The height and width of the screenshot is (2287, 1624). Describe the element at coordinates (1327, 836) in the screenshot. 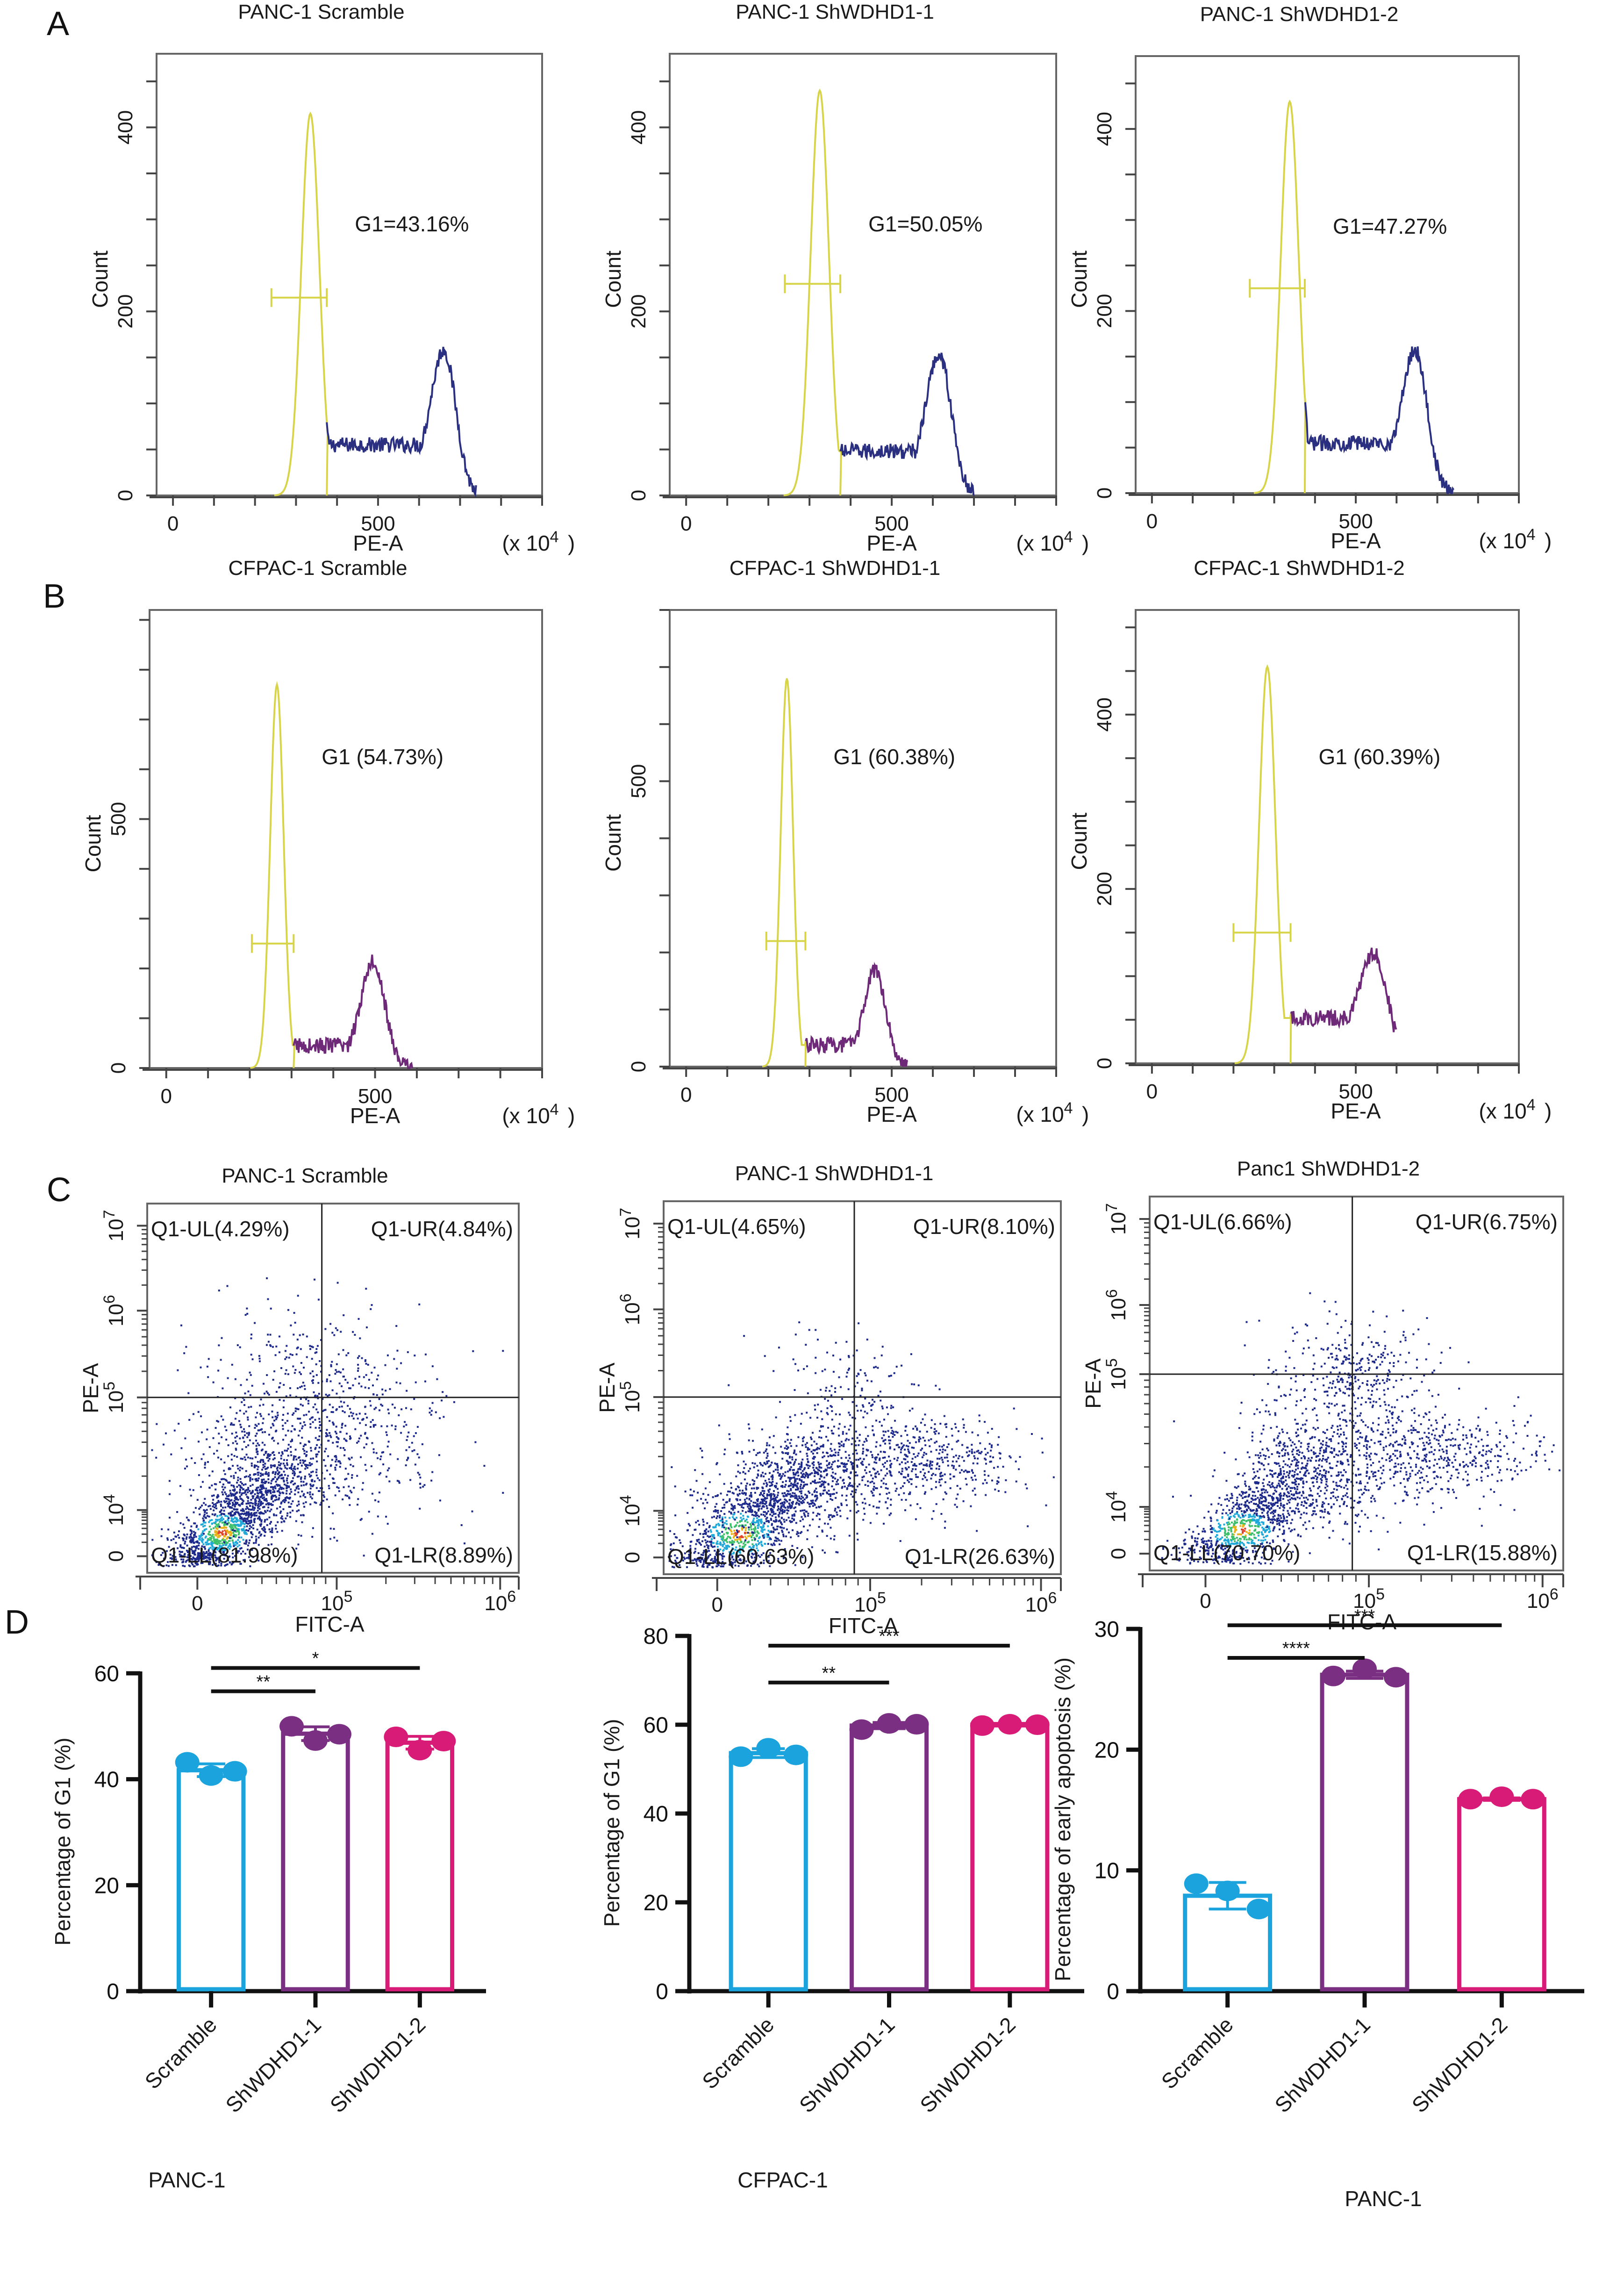

I see `plot-frame` at that location.